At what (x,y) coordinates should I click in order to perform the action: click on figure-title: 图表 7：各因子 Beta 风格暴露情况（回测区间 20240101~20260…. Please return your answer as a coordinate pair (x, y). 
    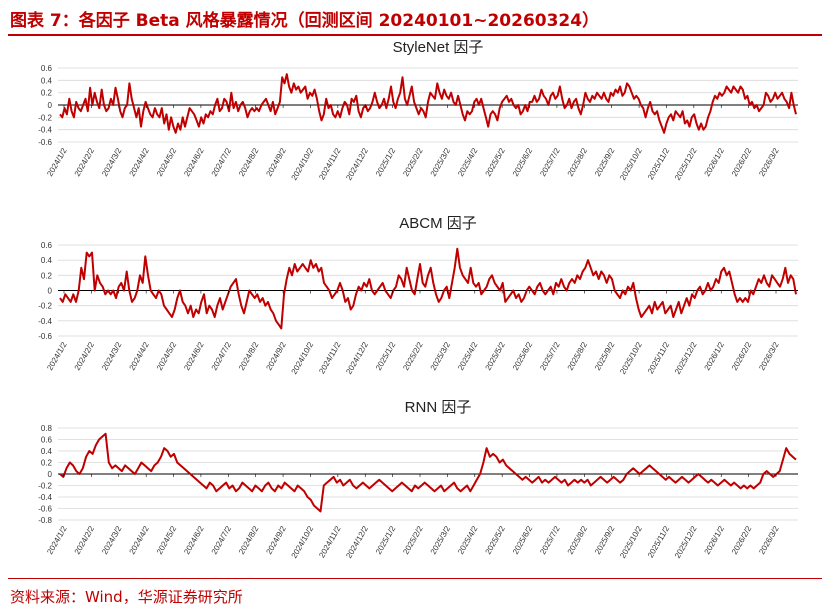
    Looking at the image, I should click on (305, 21).